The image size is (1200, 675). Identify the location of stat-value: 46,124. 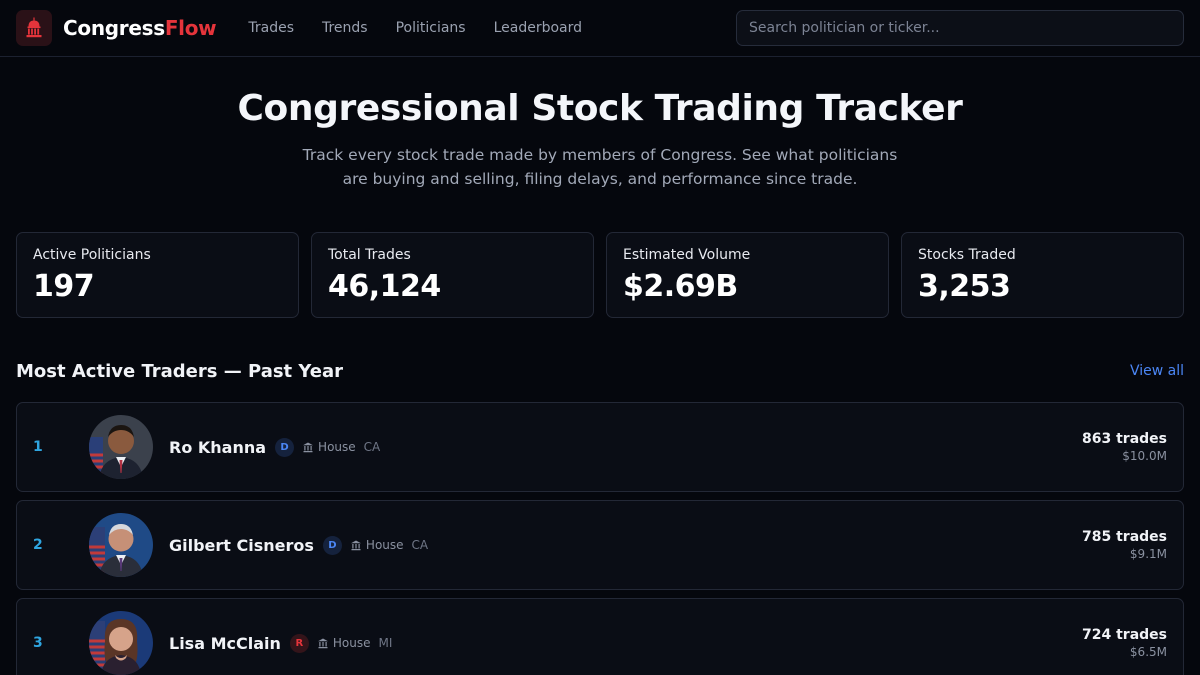
(384, 286).